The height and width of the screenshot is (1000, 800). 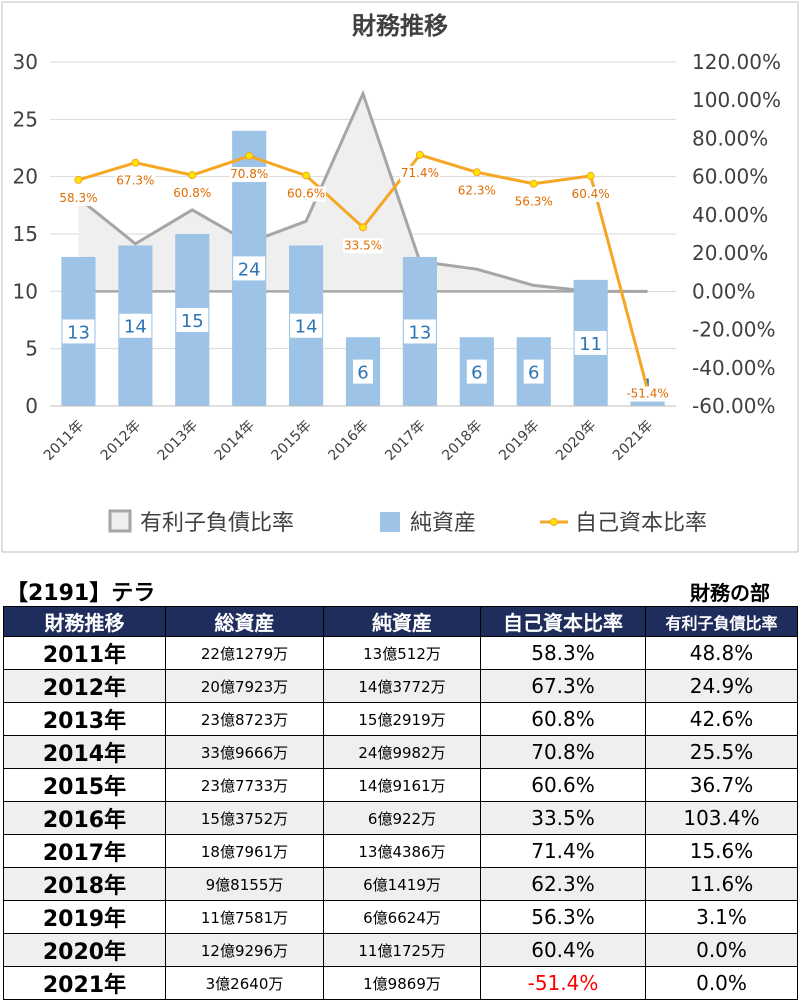 I want to click on y-left-tick-label: 0, so click(x=31, y=406).